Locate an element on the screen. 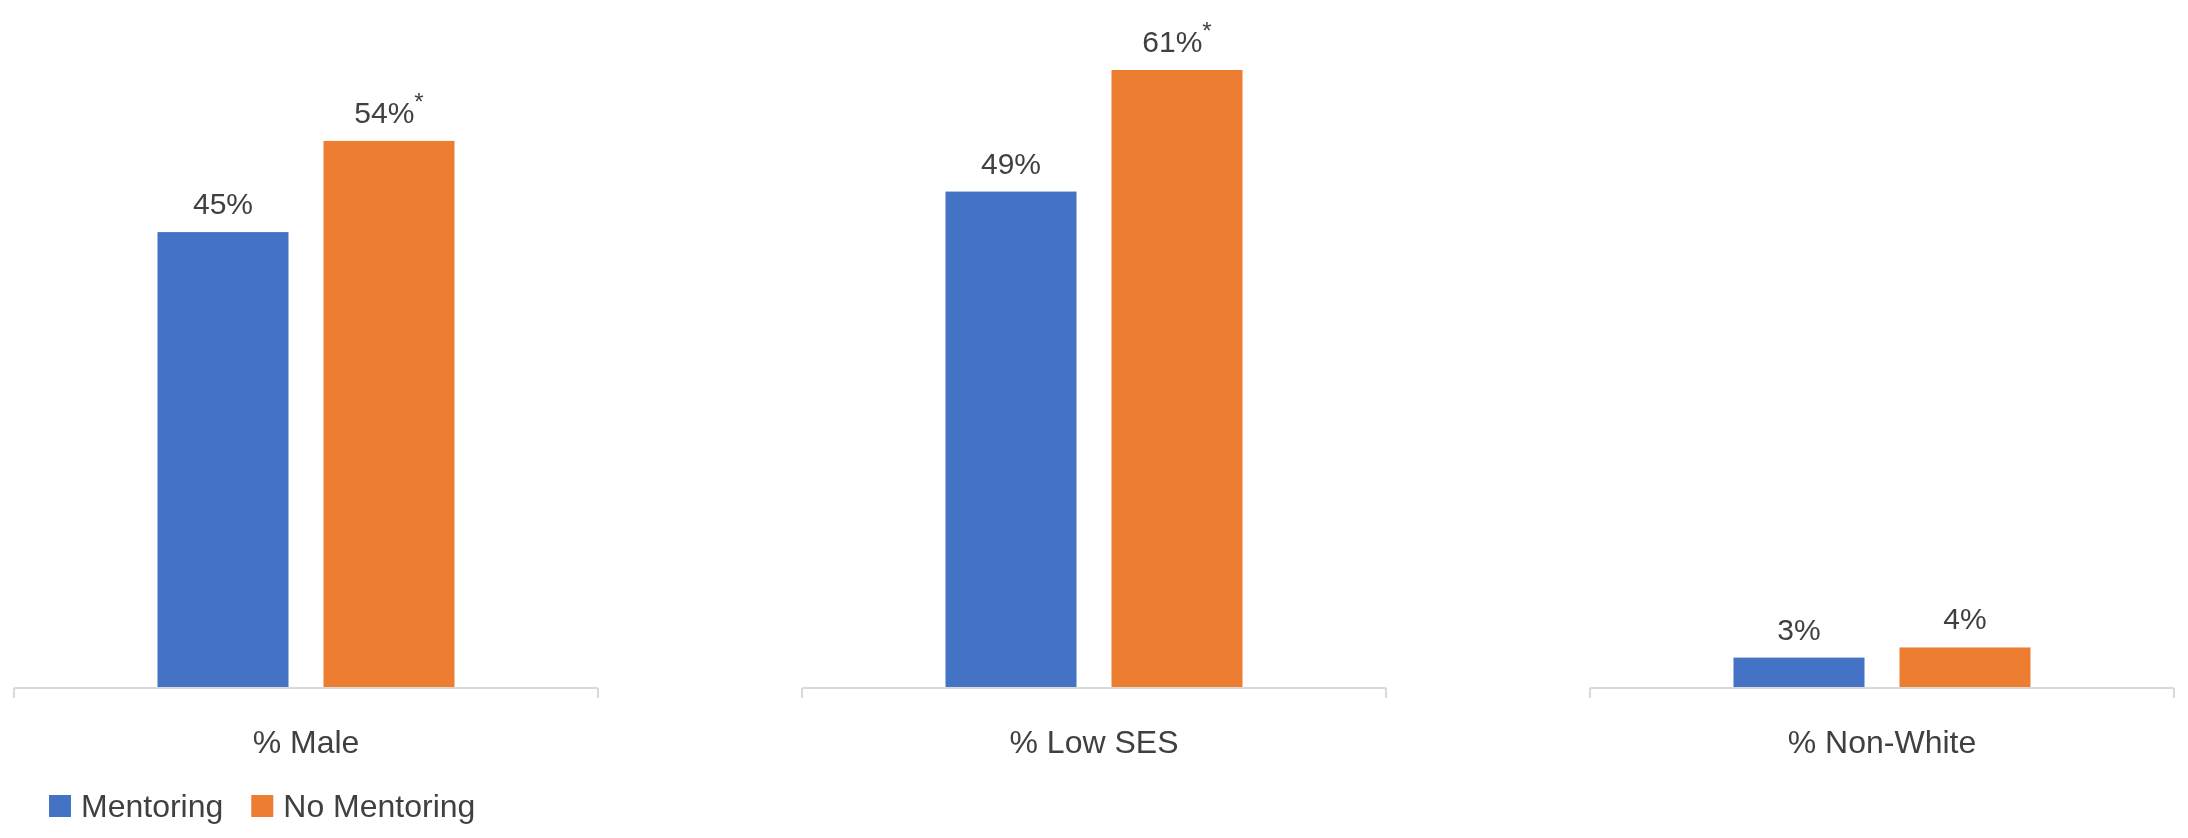 The width and height of the screenshot is (2188, 838). legend-label: No Mentoring is located at coordinates (379, 806).